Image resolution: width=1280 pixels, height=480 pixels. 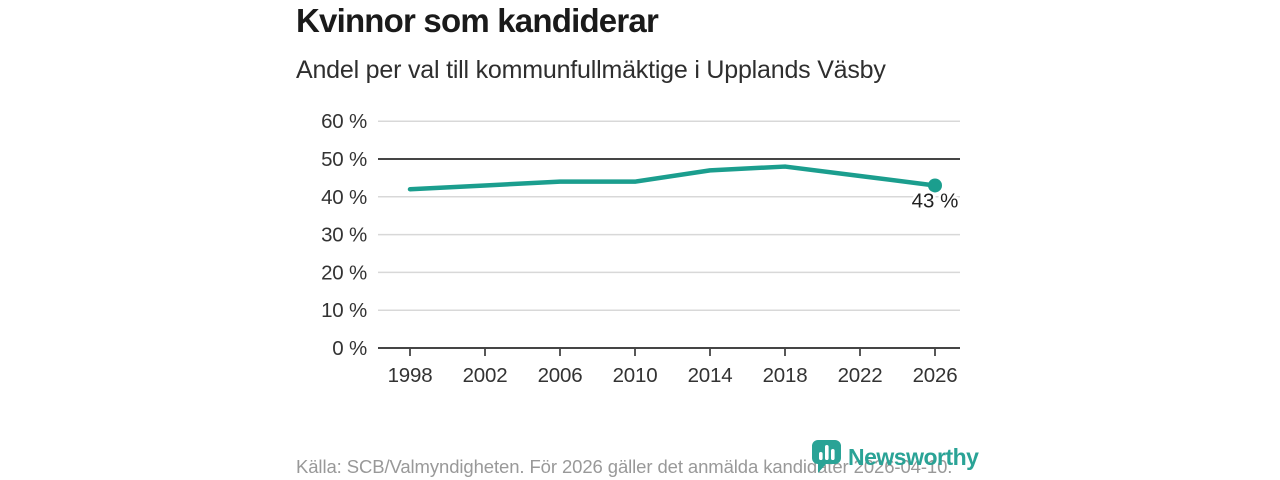 I want to click on x-tick-label: 2002, so click(x=485, y=375).